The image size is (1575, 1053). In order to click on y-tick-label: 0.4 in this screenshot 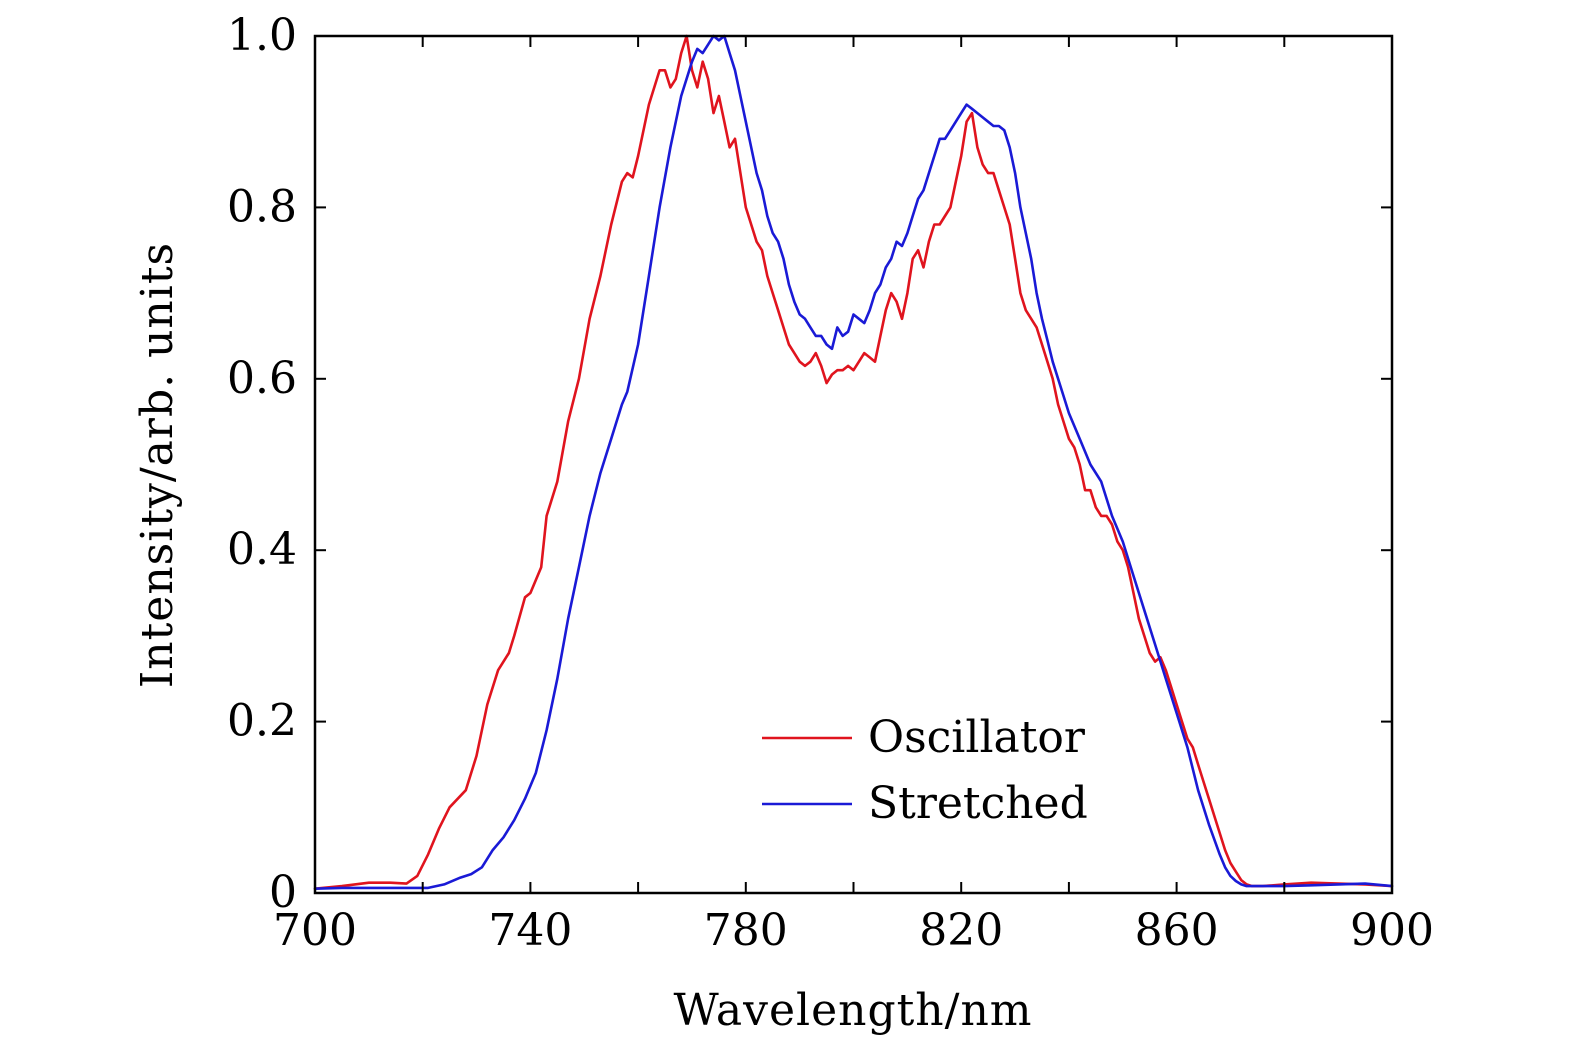, I will do `click(262, 549)`.